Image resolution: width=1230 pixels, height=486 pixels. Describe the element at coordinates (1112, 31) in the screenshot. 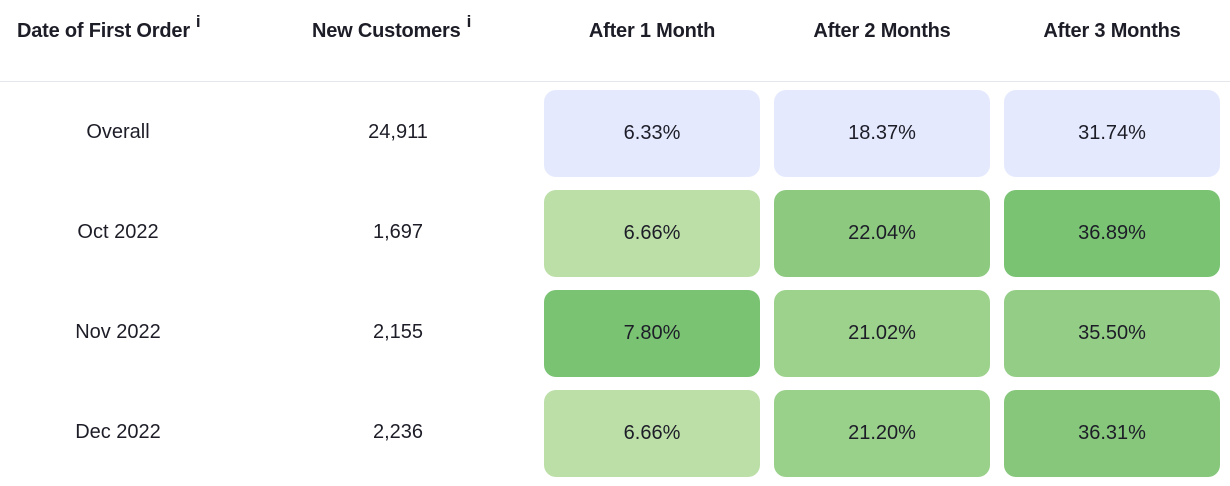

I see `column-header-after-3-months: After 3 Months` at that location.